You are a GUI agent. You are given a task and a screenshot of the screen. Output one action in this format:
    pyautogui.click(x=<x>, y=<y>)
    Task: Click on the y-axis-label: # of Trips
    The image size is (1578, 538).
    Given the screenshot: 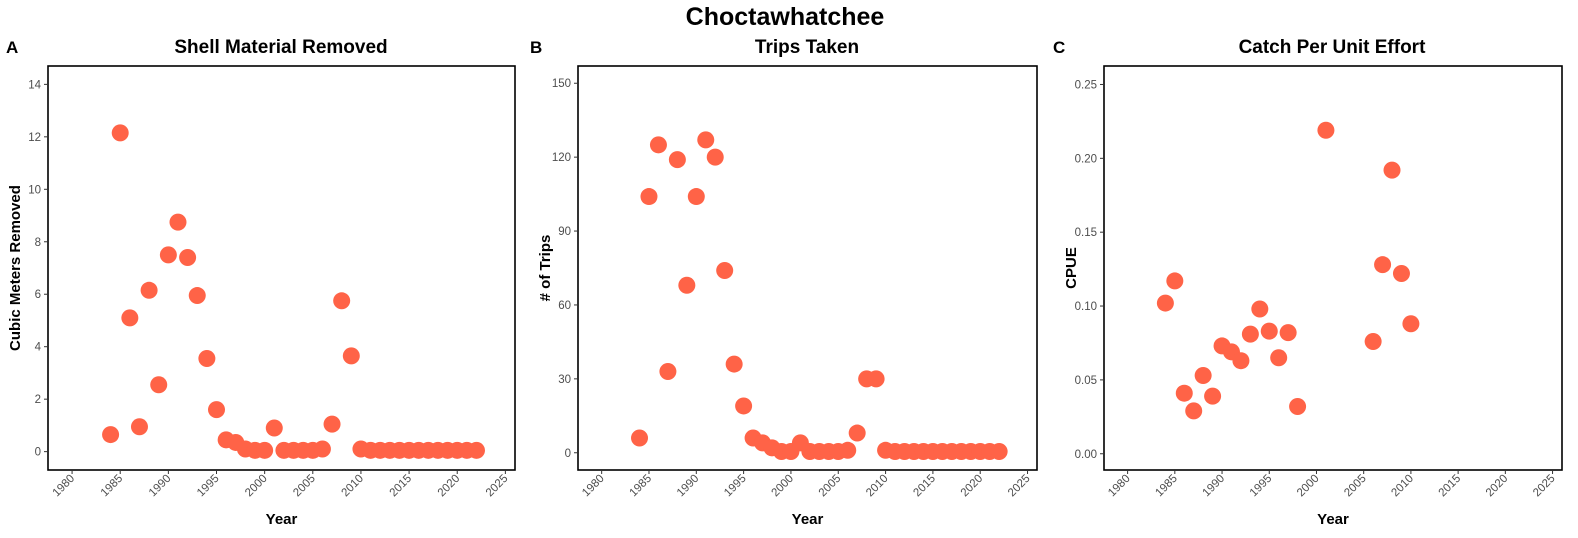 What is the action you would take?
    pyautogui.click(x=545, y=268)
    